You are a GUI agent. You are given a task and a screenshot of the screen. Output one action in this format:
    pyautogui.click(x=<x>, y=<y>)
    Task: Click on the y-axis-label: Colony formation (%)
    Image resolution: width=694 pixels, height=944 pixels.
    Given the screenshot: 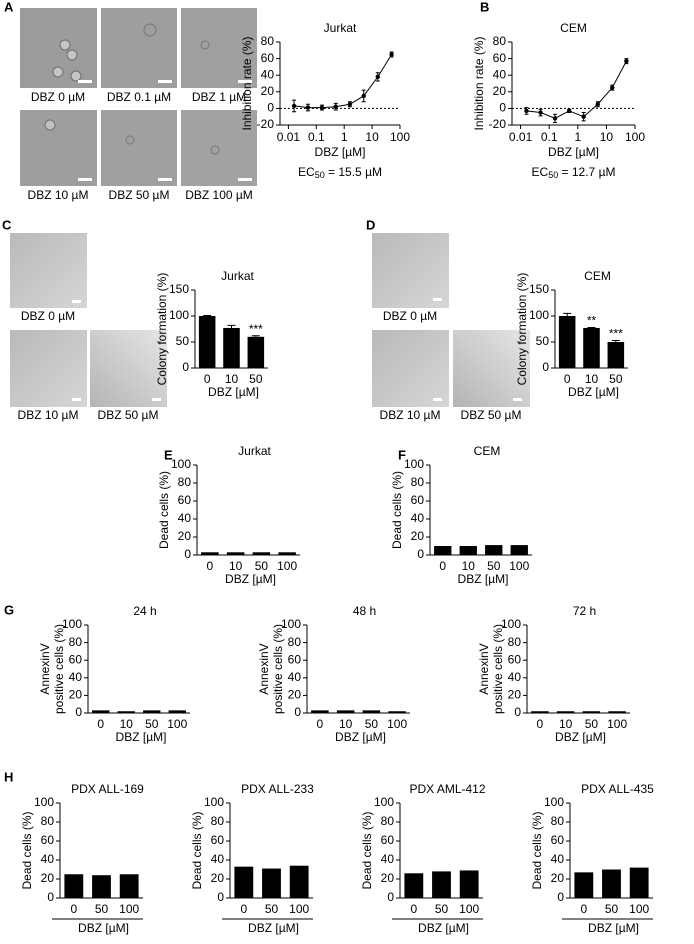 What is the action you would take?
    pyautogui.click(x=162, y=329)
    